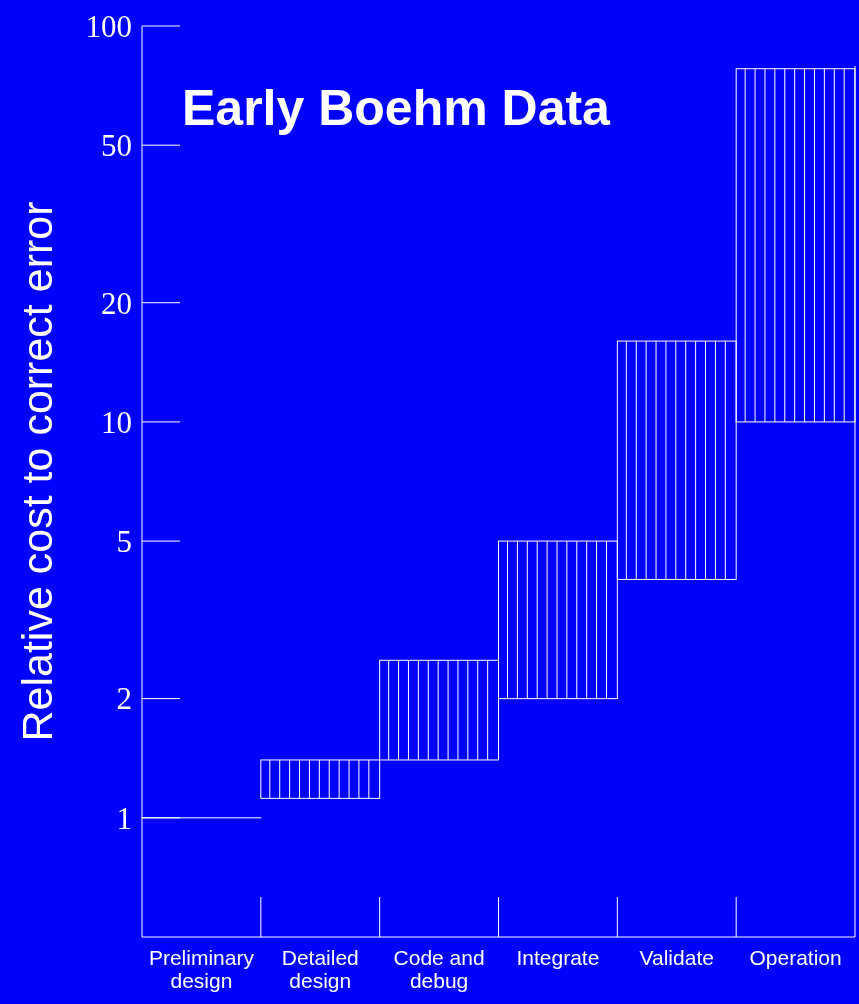 This screenshot has width=859, height=1004. Describe the element at coordinates (558, 957) in the screenshot. I see `x-tick-label: Integrate` at that location.